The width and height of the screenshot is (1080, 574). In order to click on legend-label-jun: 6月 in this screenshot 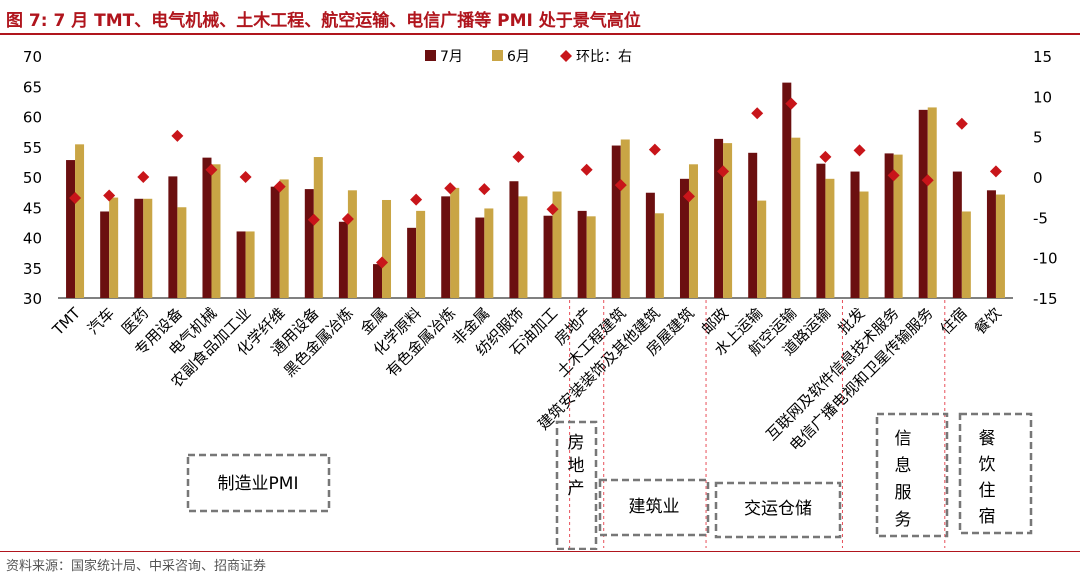, I will do `click(518, 57)`.